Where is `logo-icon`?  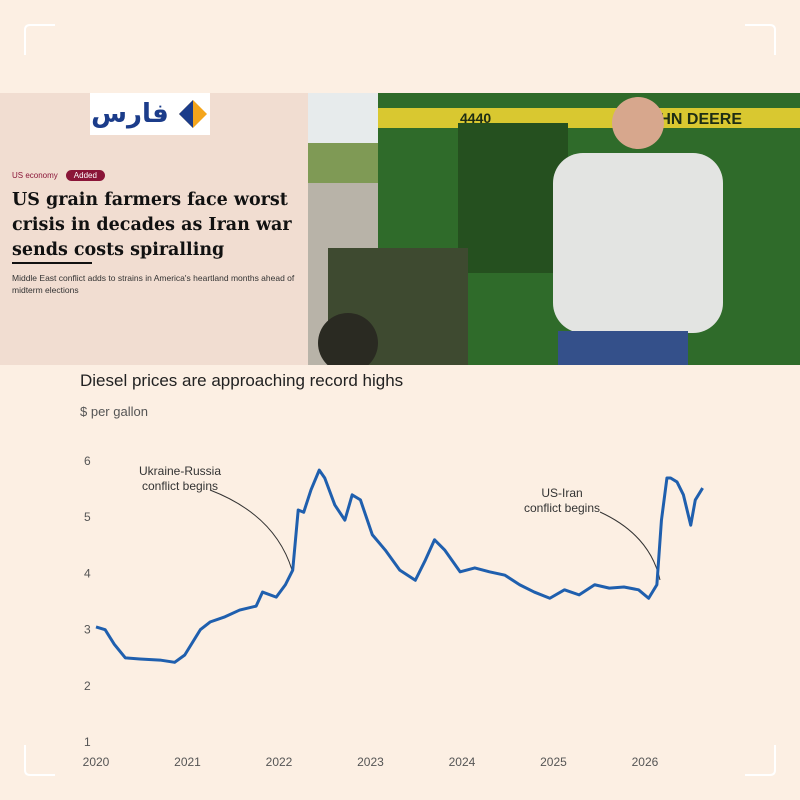
logo-icon is located at coordinates (192, 114).